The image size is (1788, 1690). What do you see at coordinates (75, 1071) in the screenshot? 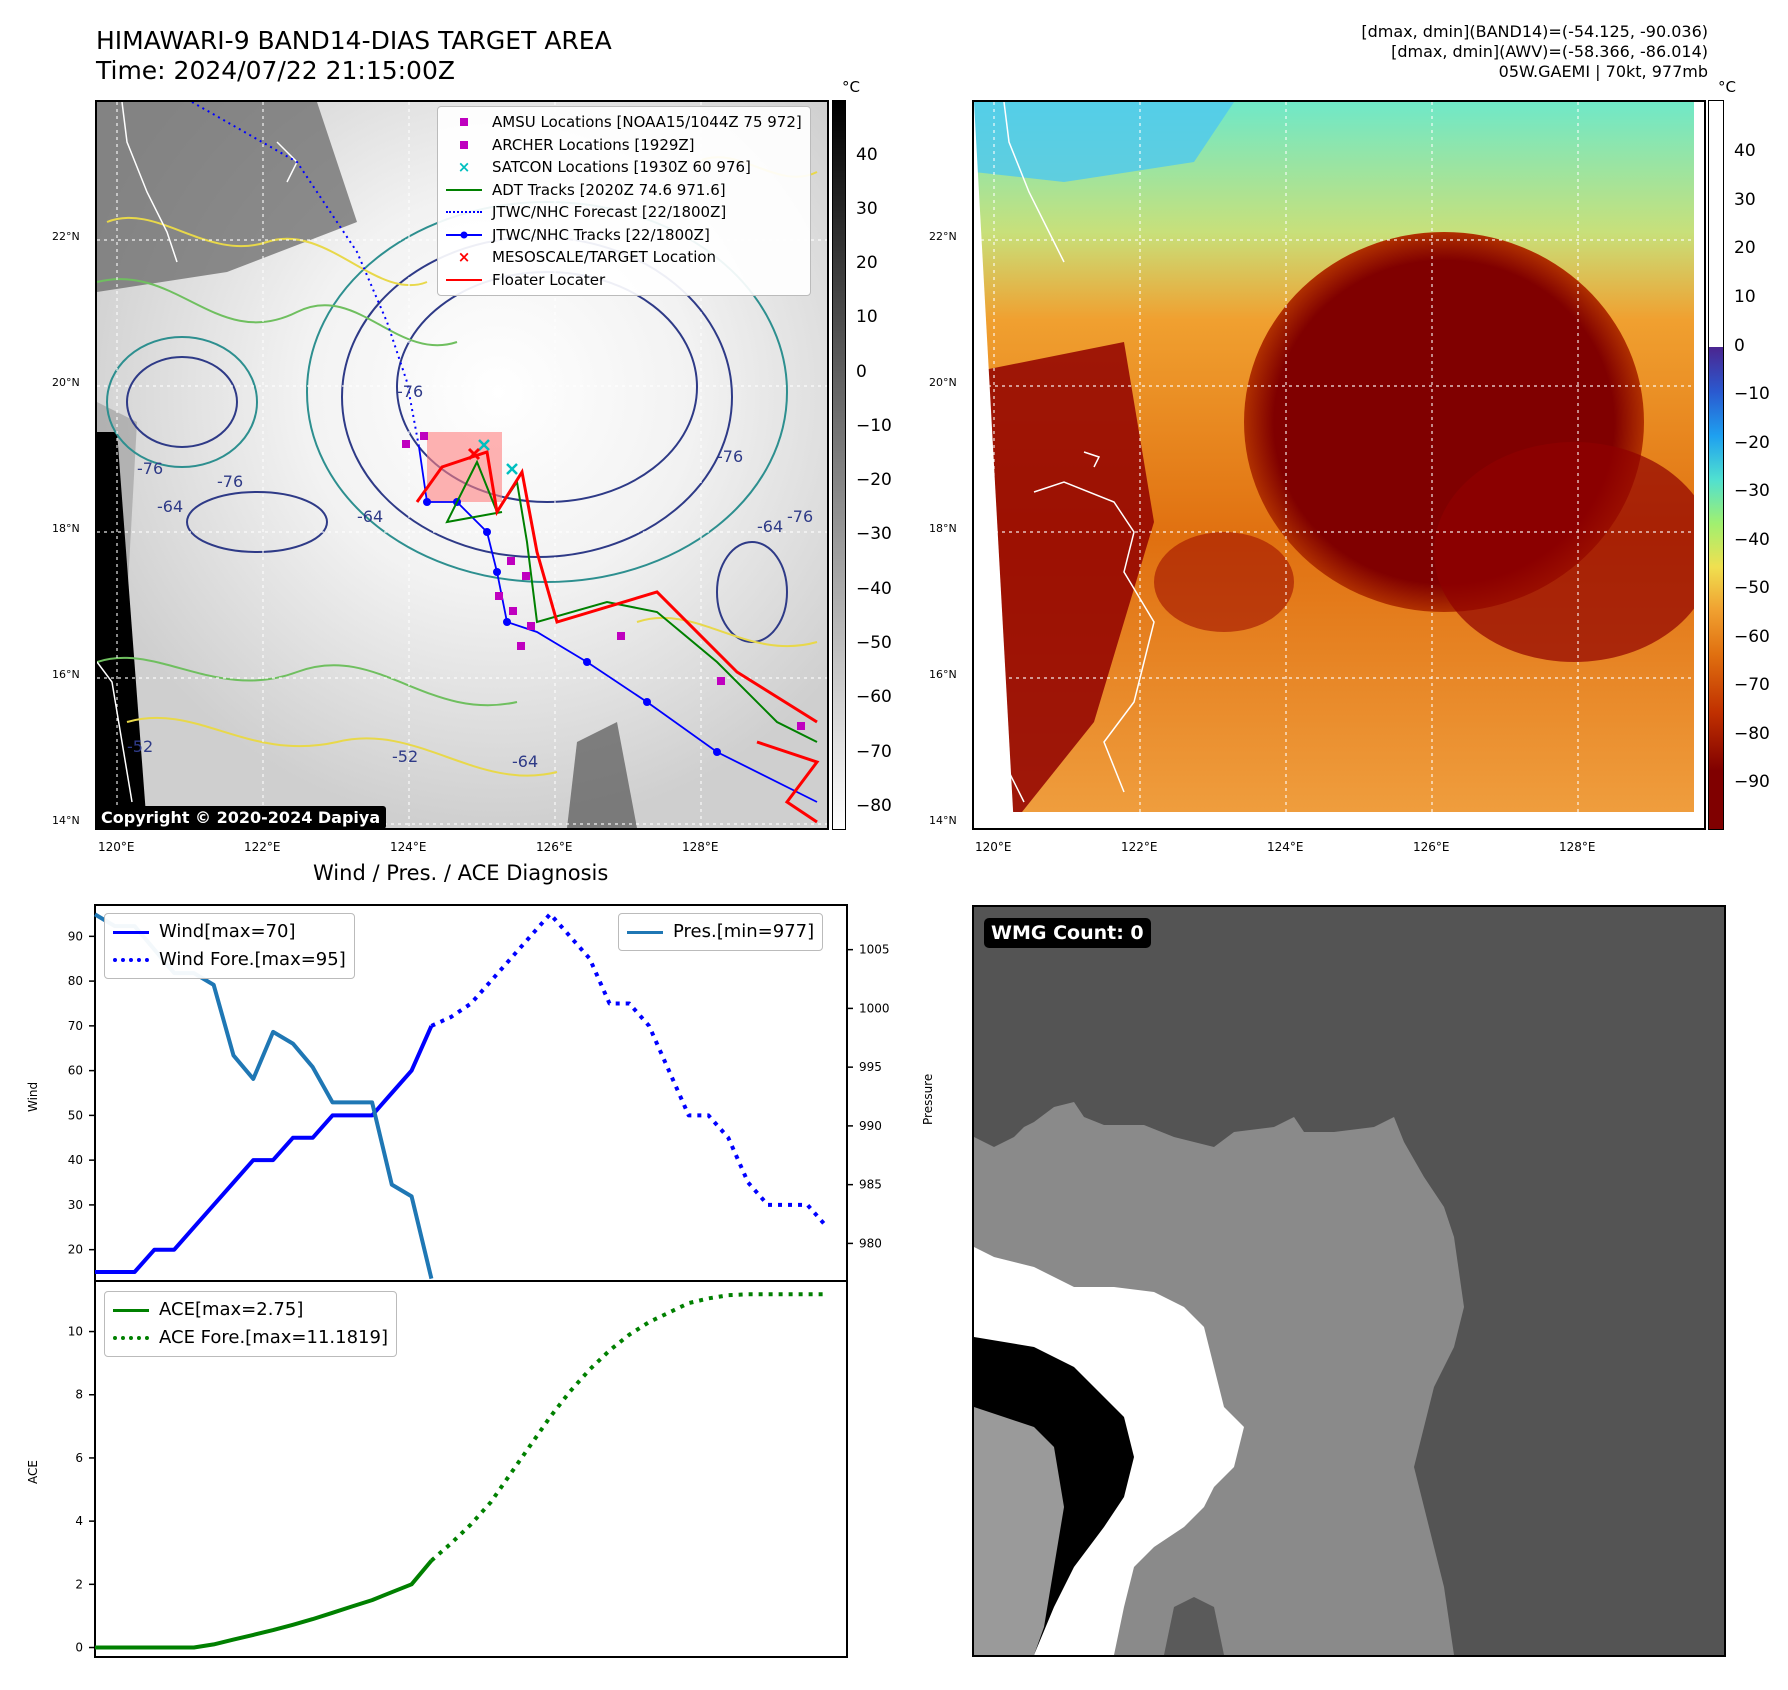
I see `wind-tick-label: 60` at bounding box center [75, 1071].